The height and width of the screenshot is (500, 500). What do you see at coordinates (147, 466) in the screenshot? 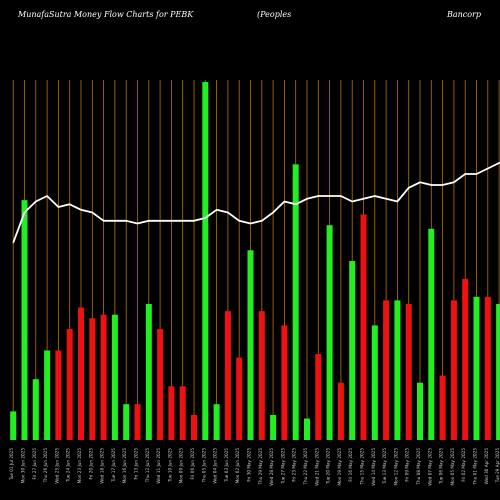
I see `x-tick-label: Thu 12 Jun 2025` at bounding box center [147, 466].